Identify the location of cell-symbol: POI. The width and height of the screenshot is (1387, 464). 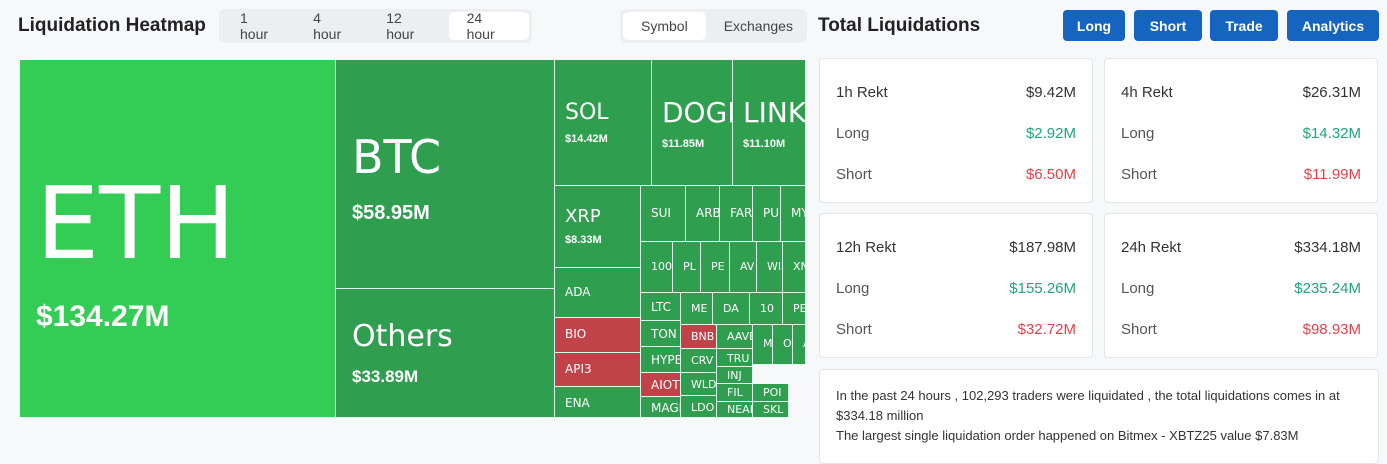
(772, 392).